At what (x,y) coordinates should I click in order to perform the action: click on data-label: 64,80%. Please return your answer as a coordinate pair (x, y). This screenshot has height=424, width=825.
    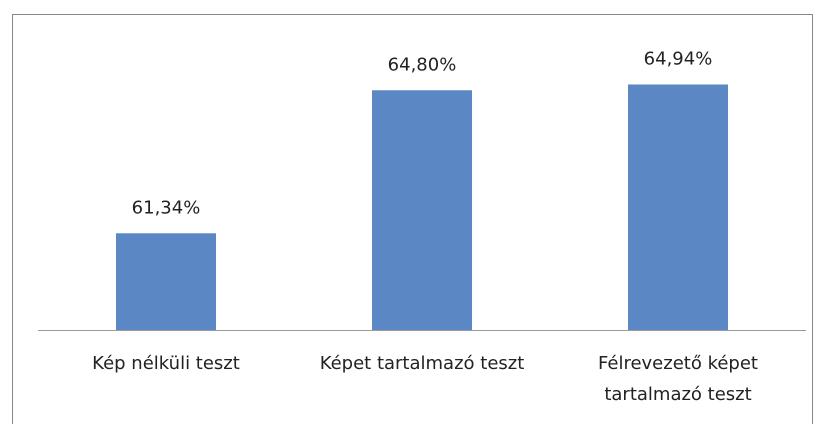
    Looking at the image, I should click on (422, 64).